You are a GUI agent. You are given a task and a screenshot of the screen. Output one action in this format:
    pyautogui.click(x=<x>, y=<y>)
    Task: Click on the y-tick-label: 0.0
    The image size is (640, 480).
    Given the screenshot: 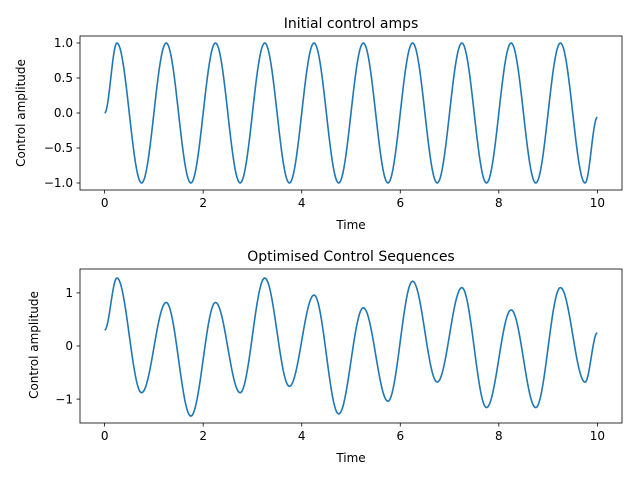 What is the action you would take?
    pyautogui.click(x=63, y=113)
    